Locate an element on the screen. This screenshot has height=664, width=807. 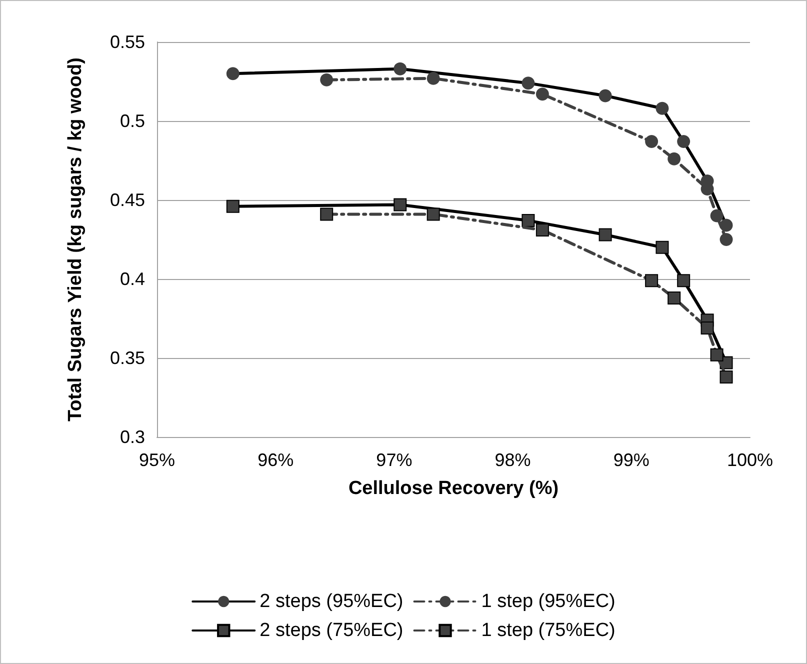
y-axis-title: Total Sugars Yield (kg sugars / kg wood) is located at coordinates (75, 240).